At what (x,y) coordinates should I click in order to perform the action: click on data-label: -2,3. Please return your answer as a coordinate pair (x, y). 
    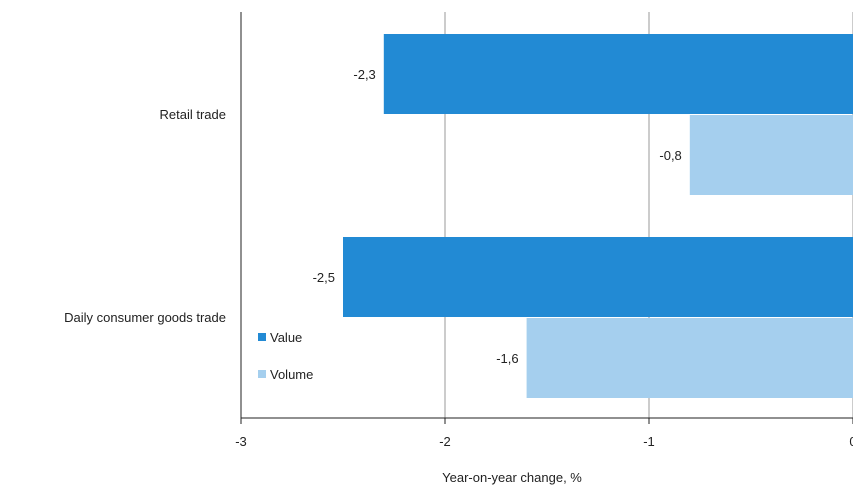
    Looking at the image, I should click on (364, 74).